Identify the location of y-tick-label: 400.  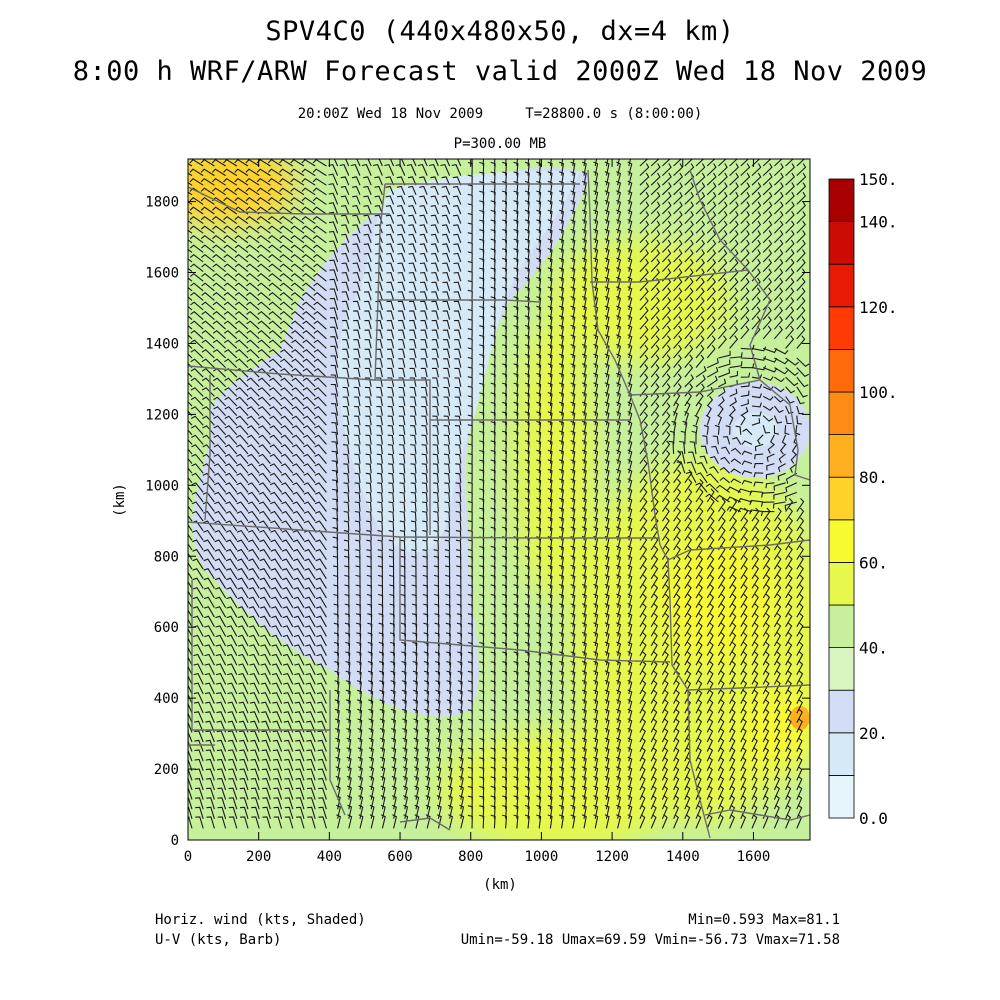
(166, 699).